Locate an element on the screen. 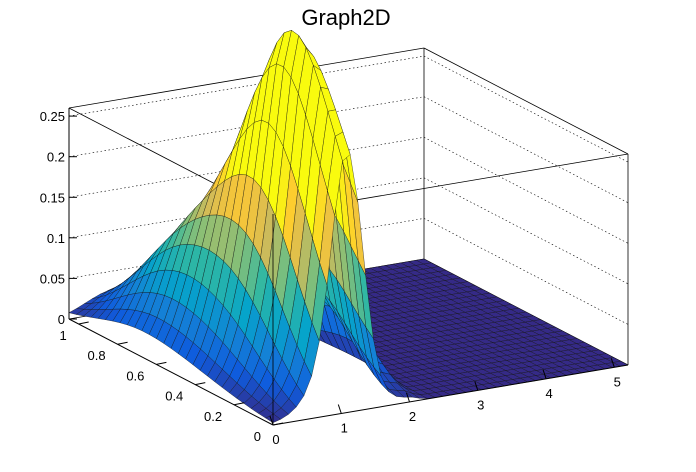 This screenshot has width=696, height=472. chart-title: Graph2D is located at coordinates (345, 17).